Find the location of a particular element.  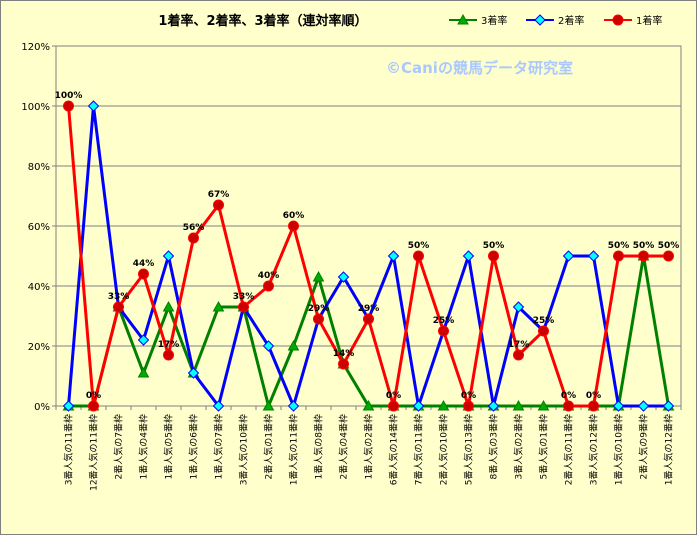

x-tick-label: 3番人気の12番枠 is located at coordinates (594, 449).